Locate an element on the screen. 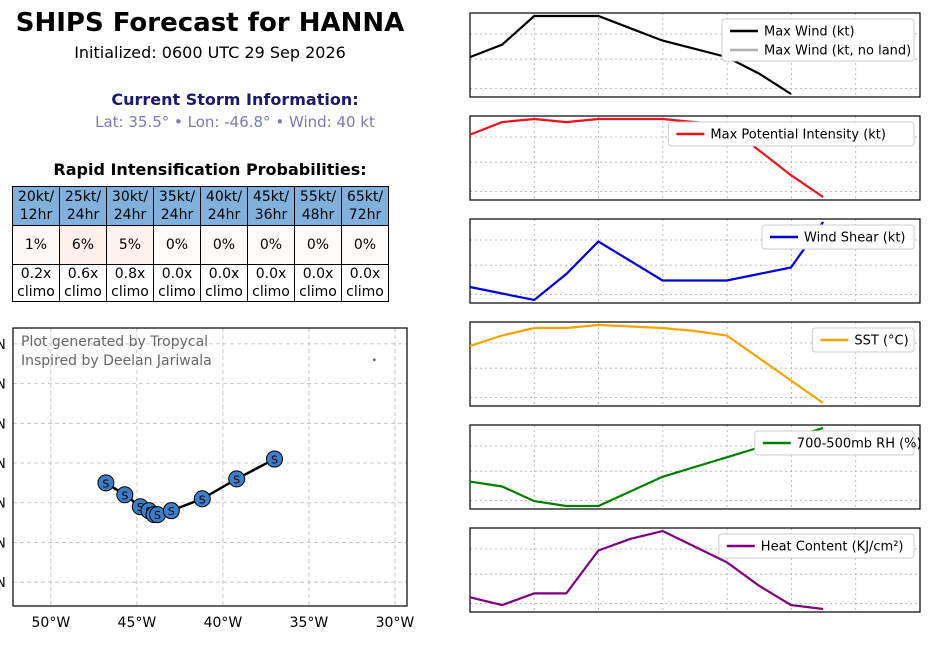  ri-probability: 1% is located at coordinates (36, 245).